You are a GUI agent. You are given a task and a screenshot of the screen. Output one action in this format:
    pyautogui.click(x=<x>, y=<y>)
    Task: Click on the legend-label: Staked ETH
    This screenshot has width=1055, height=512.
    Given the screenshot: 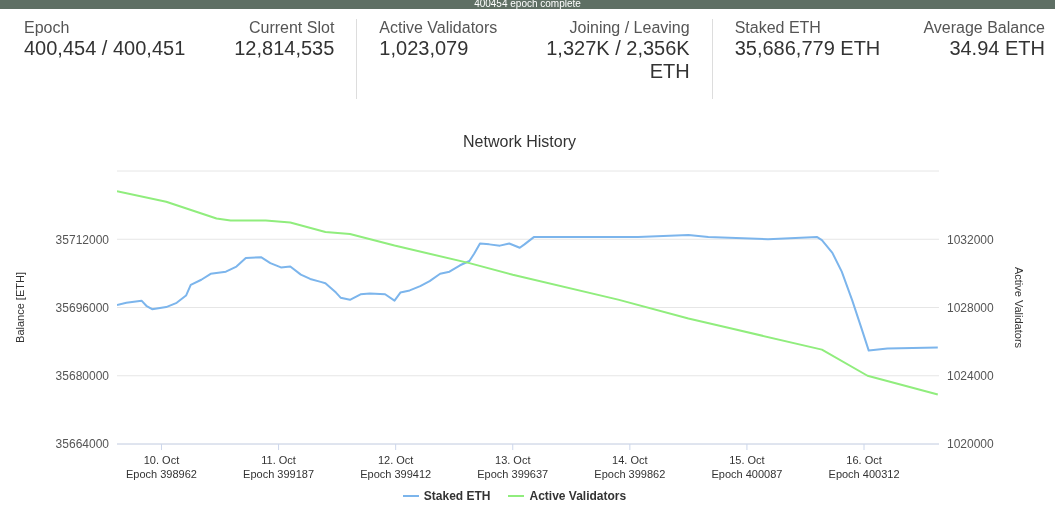 What is the action you would take?
    pyautogui.click(x=456, y=496)
    